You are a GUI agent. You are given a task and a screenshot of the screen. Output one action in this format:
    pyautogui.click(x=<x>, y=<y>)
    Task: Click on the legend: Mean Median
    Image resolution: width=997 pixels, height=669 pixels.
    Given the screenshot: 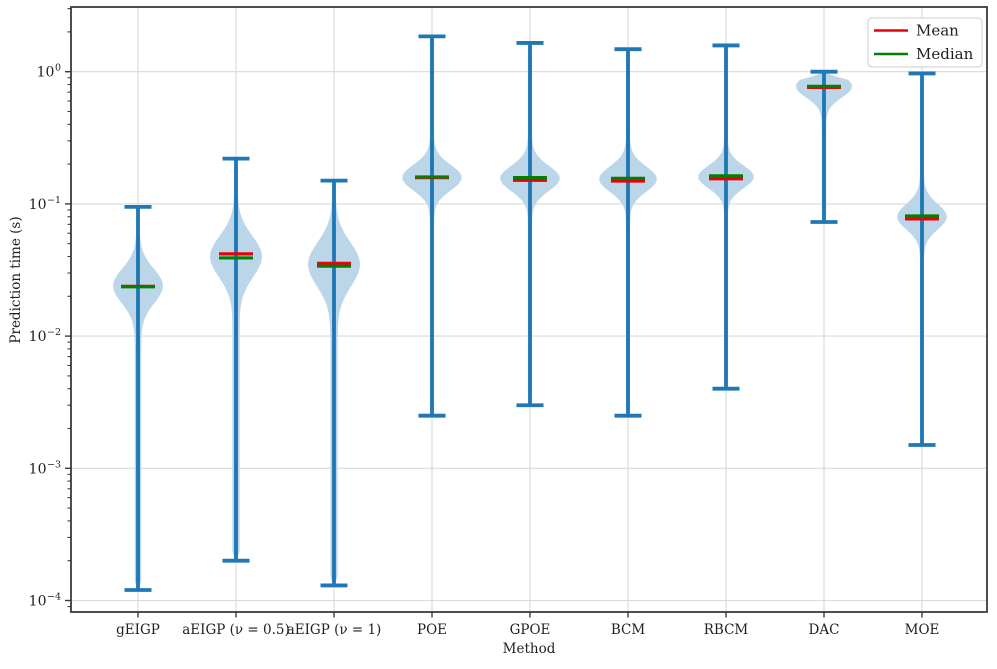 What is the action you would take?
    pyautogui.click(x=925, y=42)
    